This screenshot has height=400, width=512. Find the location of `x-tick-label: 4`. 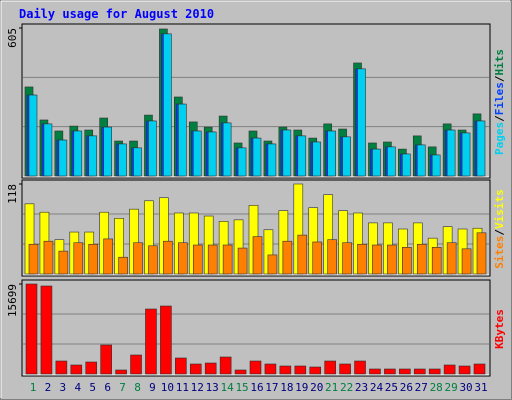

x-tick-label: 4 is located at coordinates (77, 387).